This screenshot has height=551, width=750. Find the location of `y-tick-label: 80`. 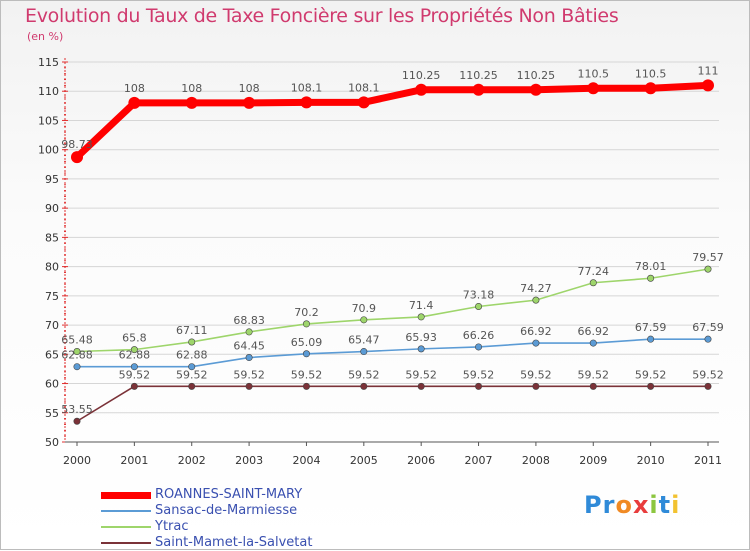

y-tick-label: 80 is located at coordinates (52, 267).